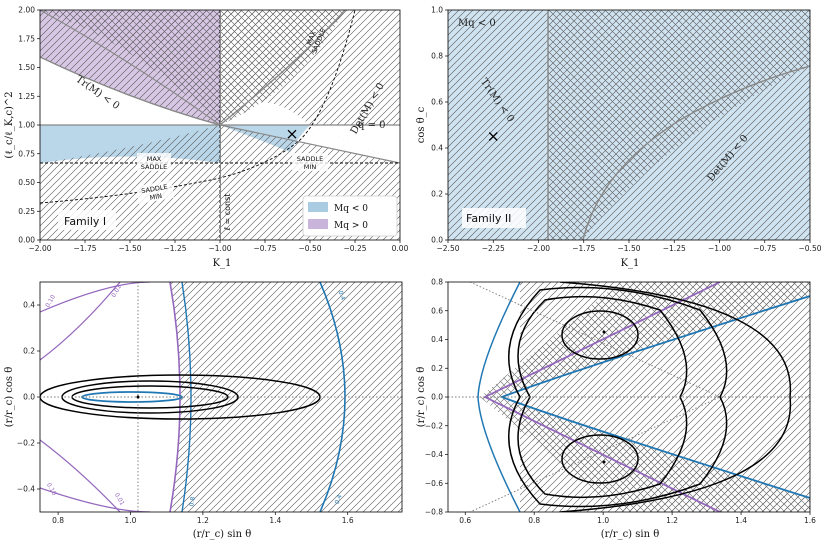 The image size is (830, 551). I want to click on label-family-one: Family I, so click(85, 221).